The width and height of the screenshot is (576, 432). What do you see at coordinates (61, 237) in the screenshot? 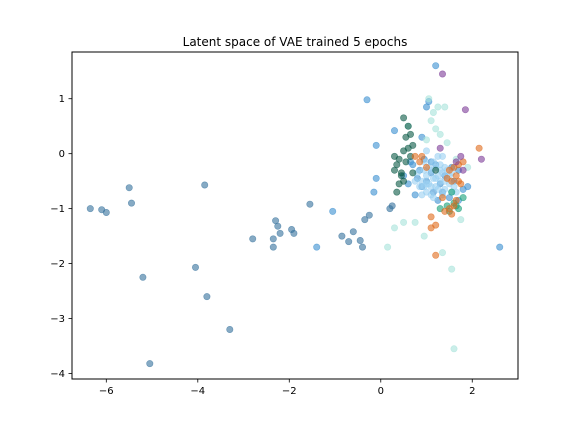
I see `y-axis: −4 −3 −2 −1 0 1` at bounding box center [61, 237].